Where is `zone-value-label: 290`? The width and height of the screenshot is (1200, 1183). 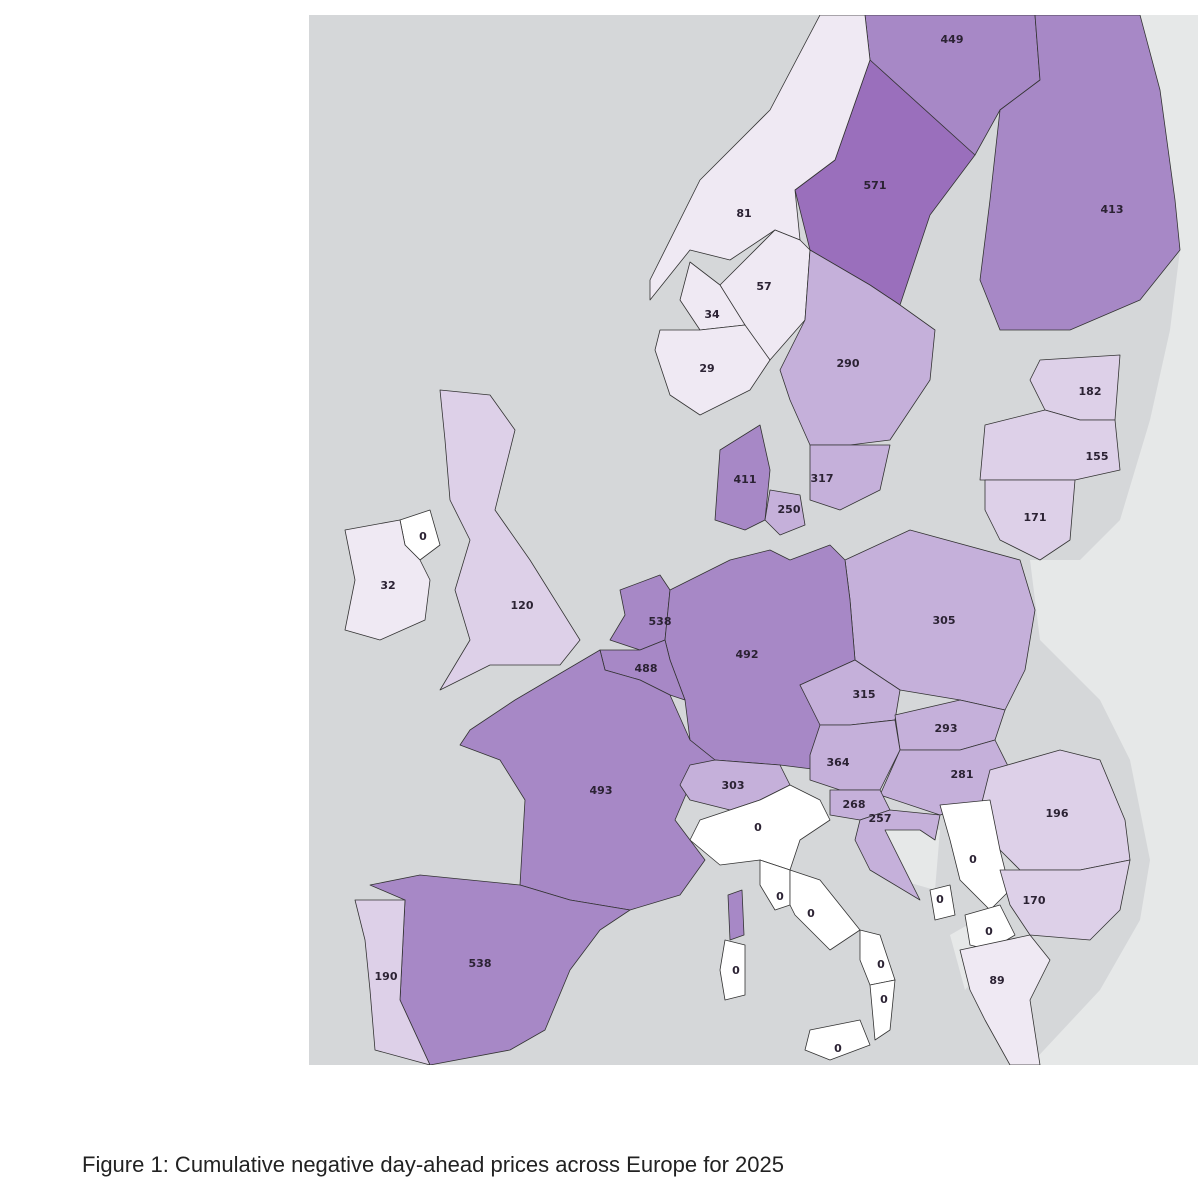 zone-value-label: 290 is located at coordinates (848, 363).